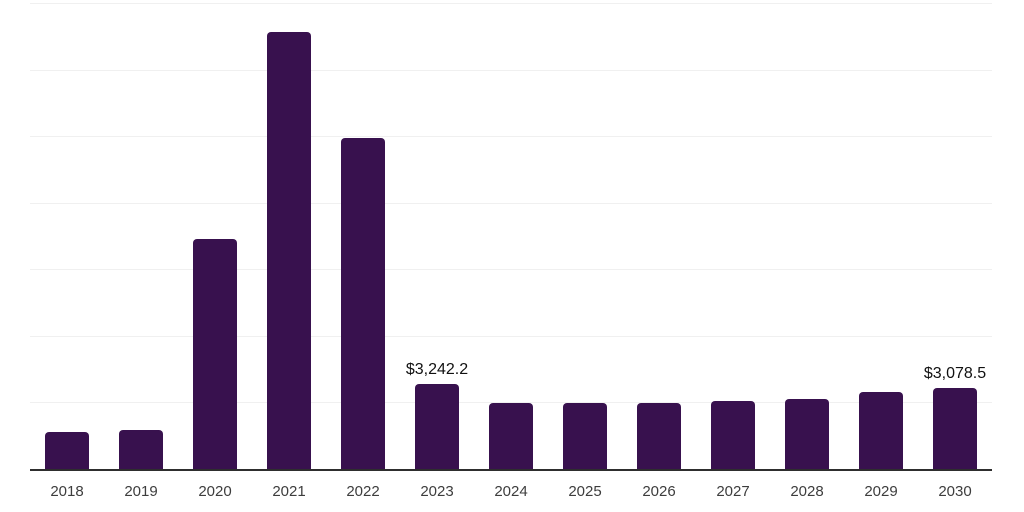  I want to click on bar-slot-2029, so click(881, 237).